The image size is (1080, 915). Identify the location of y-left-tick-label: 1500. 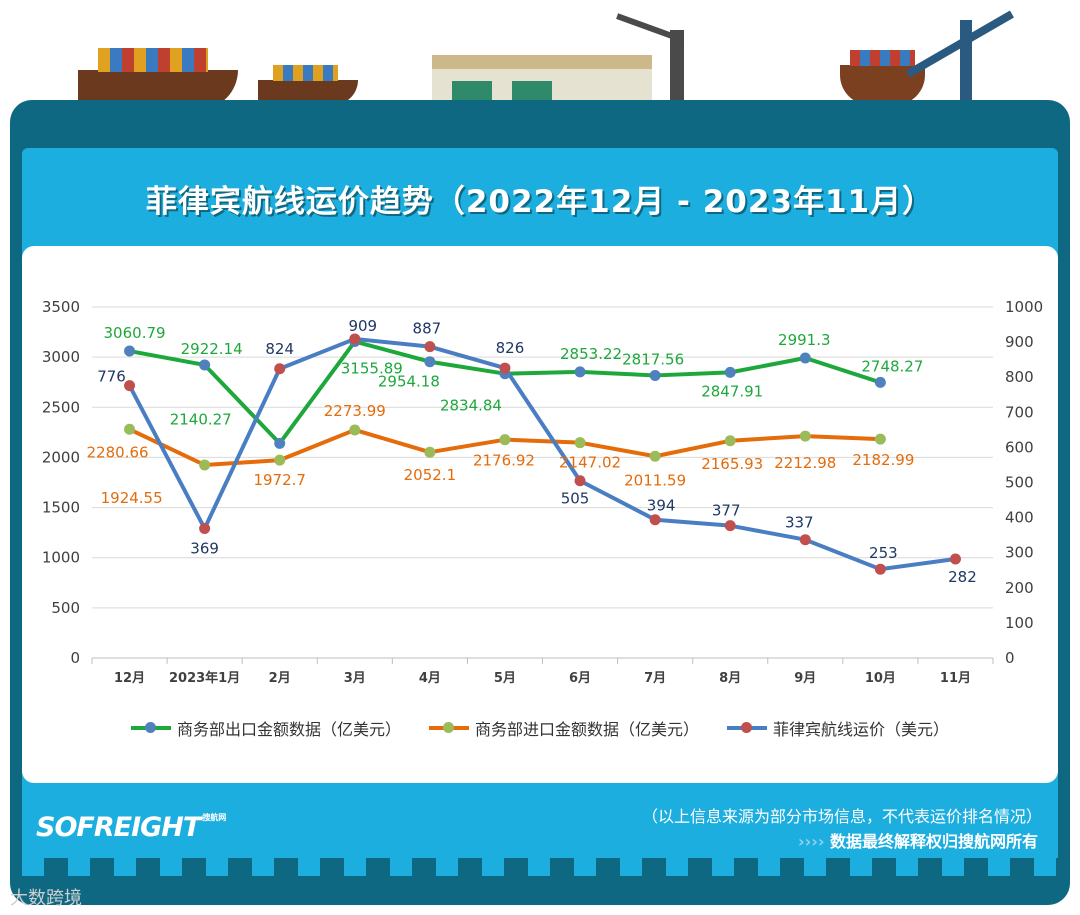
(61, 508).